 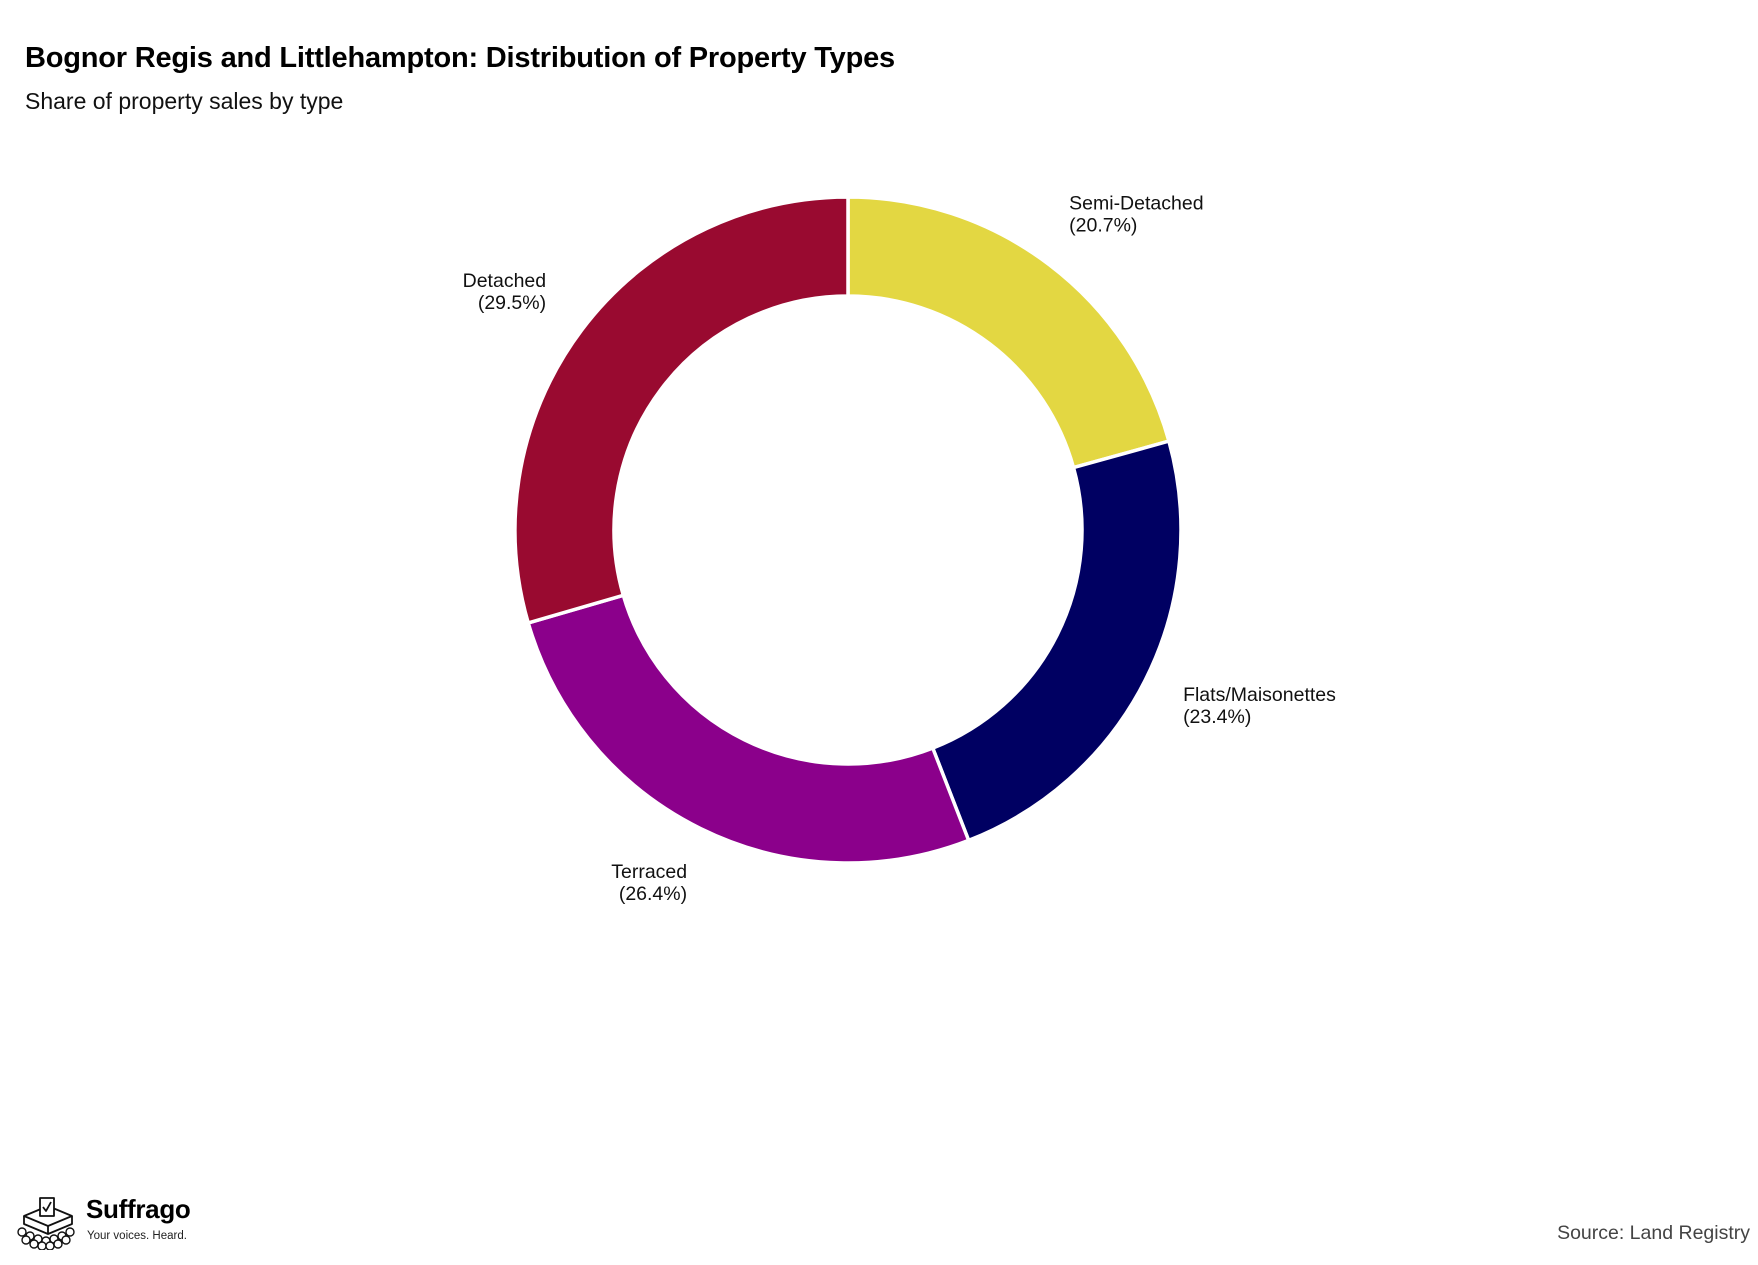 I want to click on slice-label-detached: Detached, so click(x=504, y=281).